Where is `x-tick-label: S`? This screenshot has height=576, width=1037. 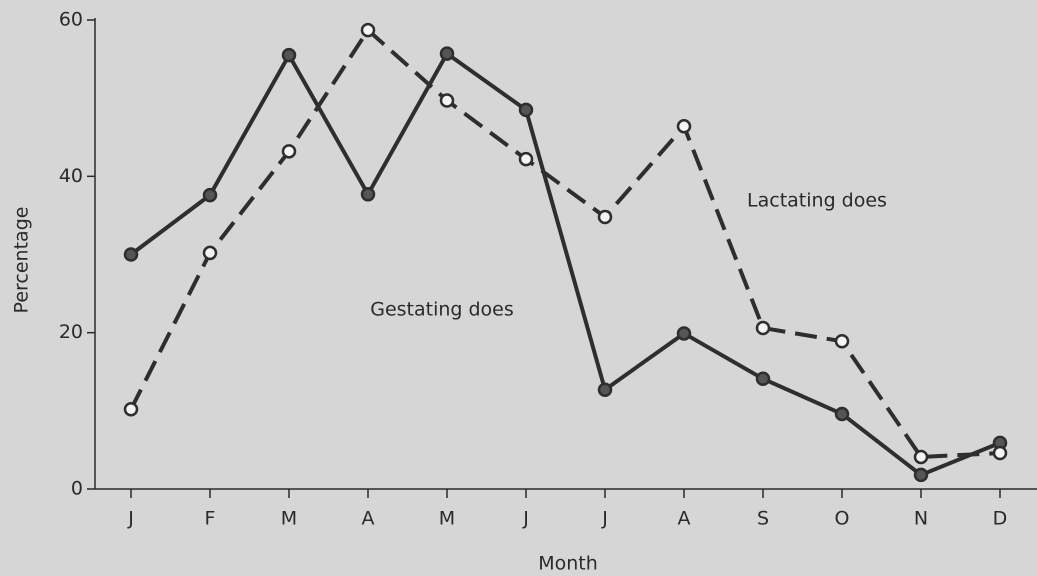
x-tick-label: S is located at coordinates (763, 519).